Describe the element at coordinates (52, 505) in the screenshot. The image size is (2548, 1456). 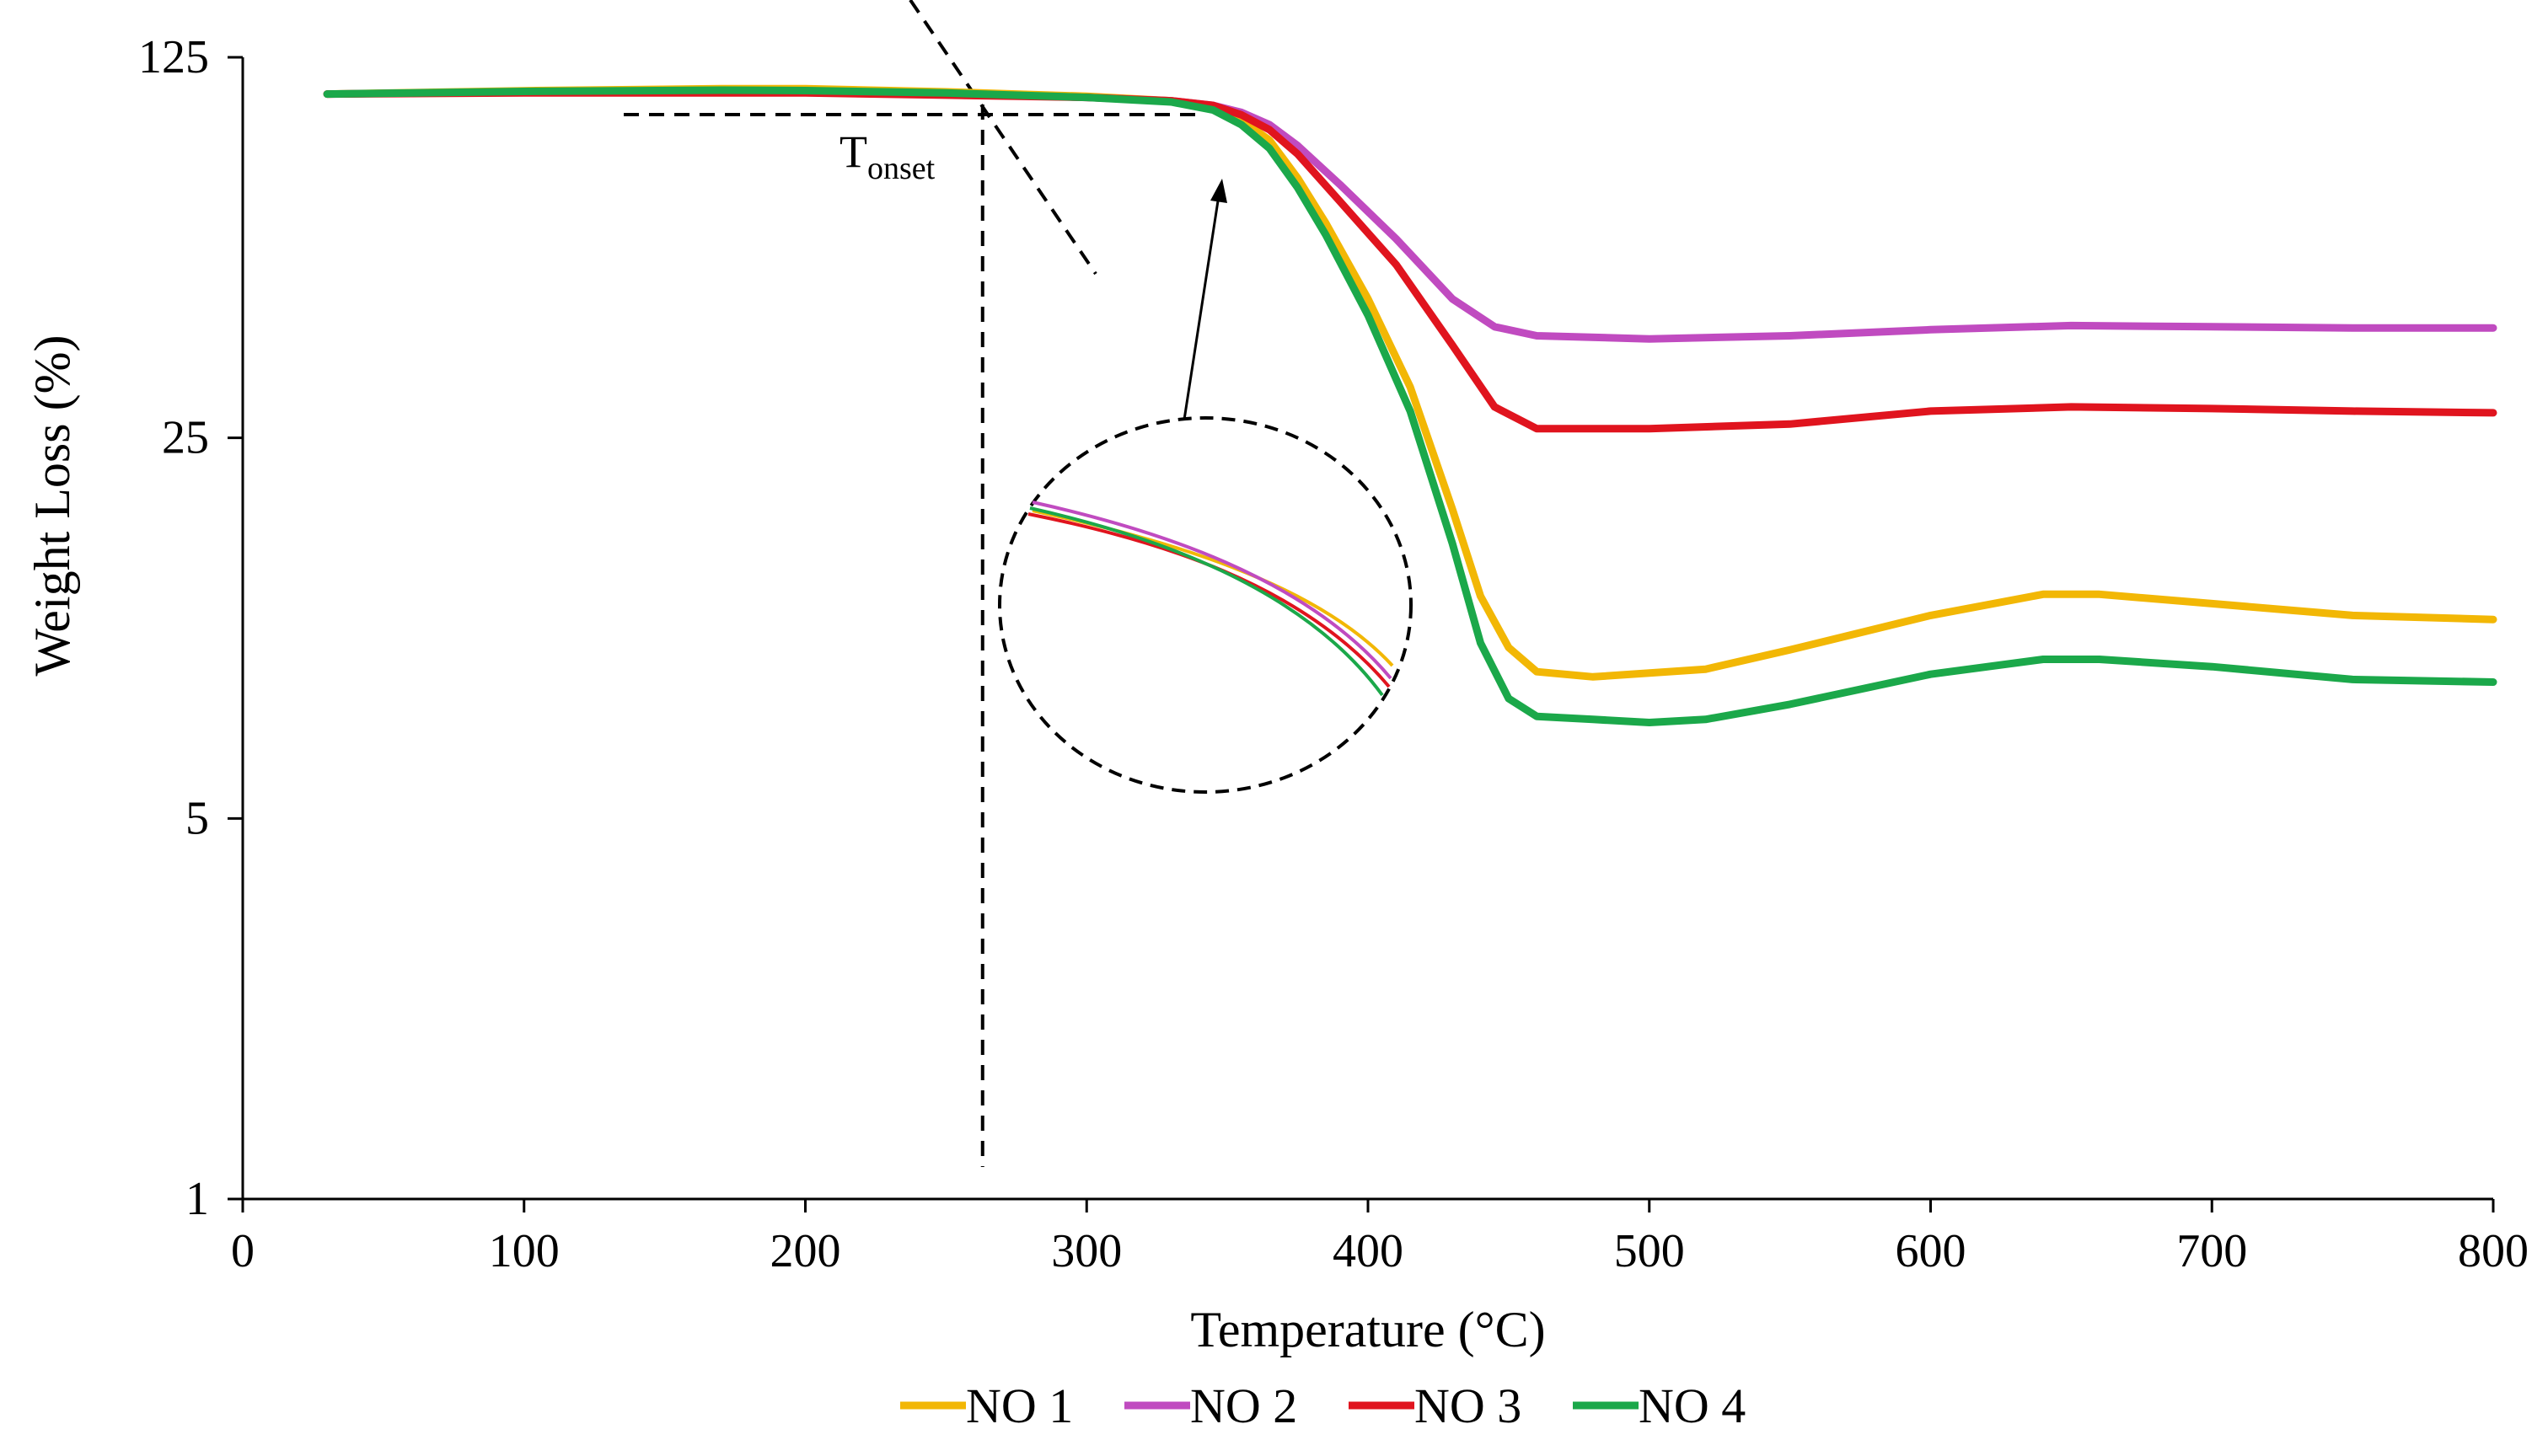
I see `y-axis-title: Weight Loss (%)` at that location.